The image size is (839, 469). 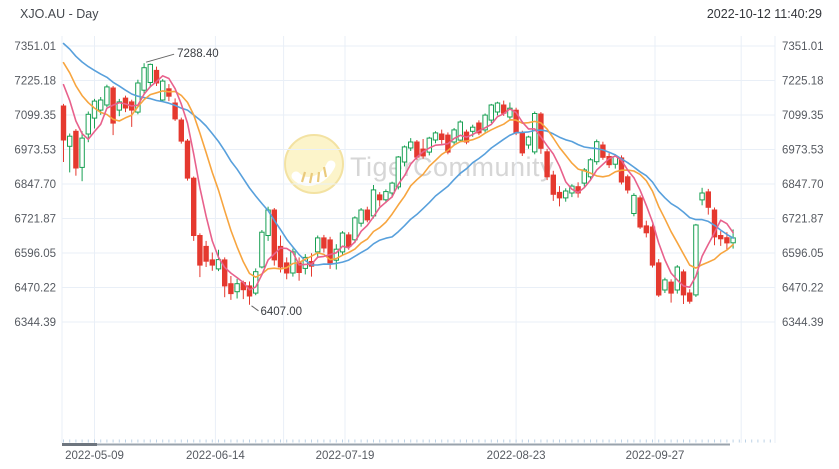 I want to click on x-tick-label: 2022-08-23, so click(x=516, y=456).